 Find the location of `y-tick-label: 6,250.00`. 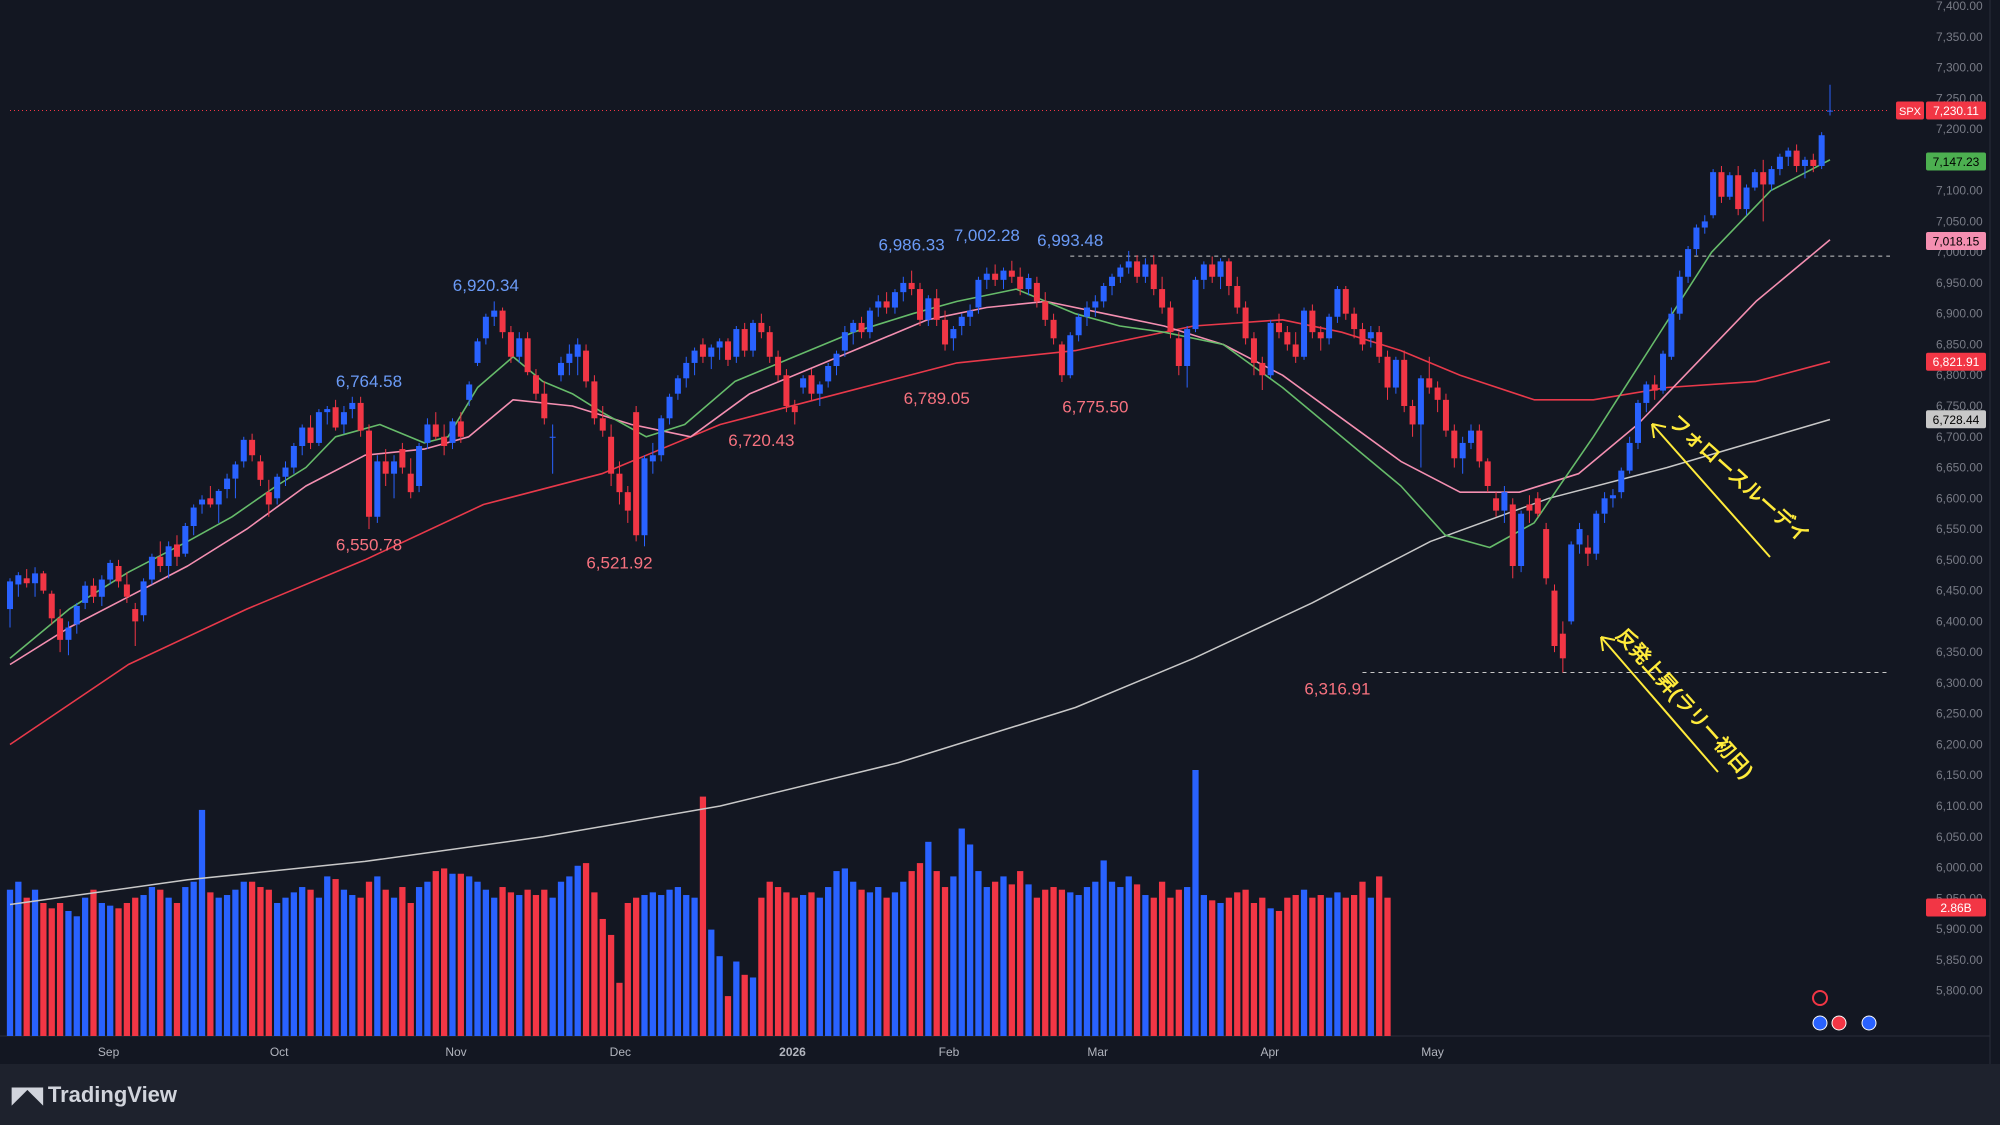

y-tick-label: 6,250.00 is located at coordinates (1959, 714).